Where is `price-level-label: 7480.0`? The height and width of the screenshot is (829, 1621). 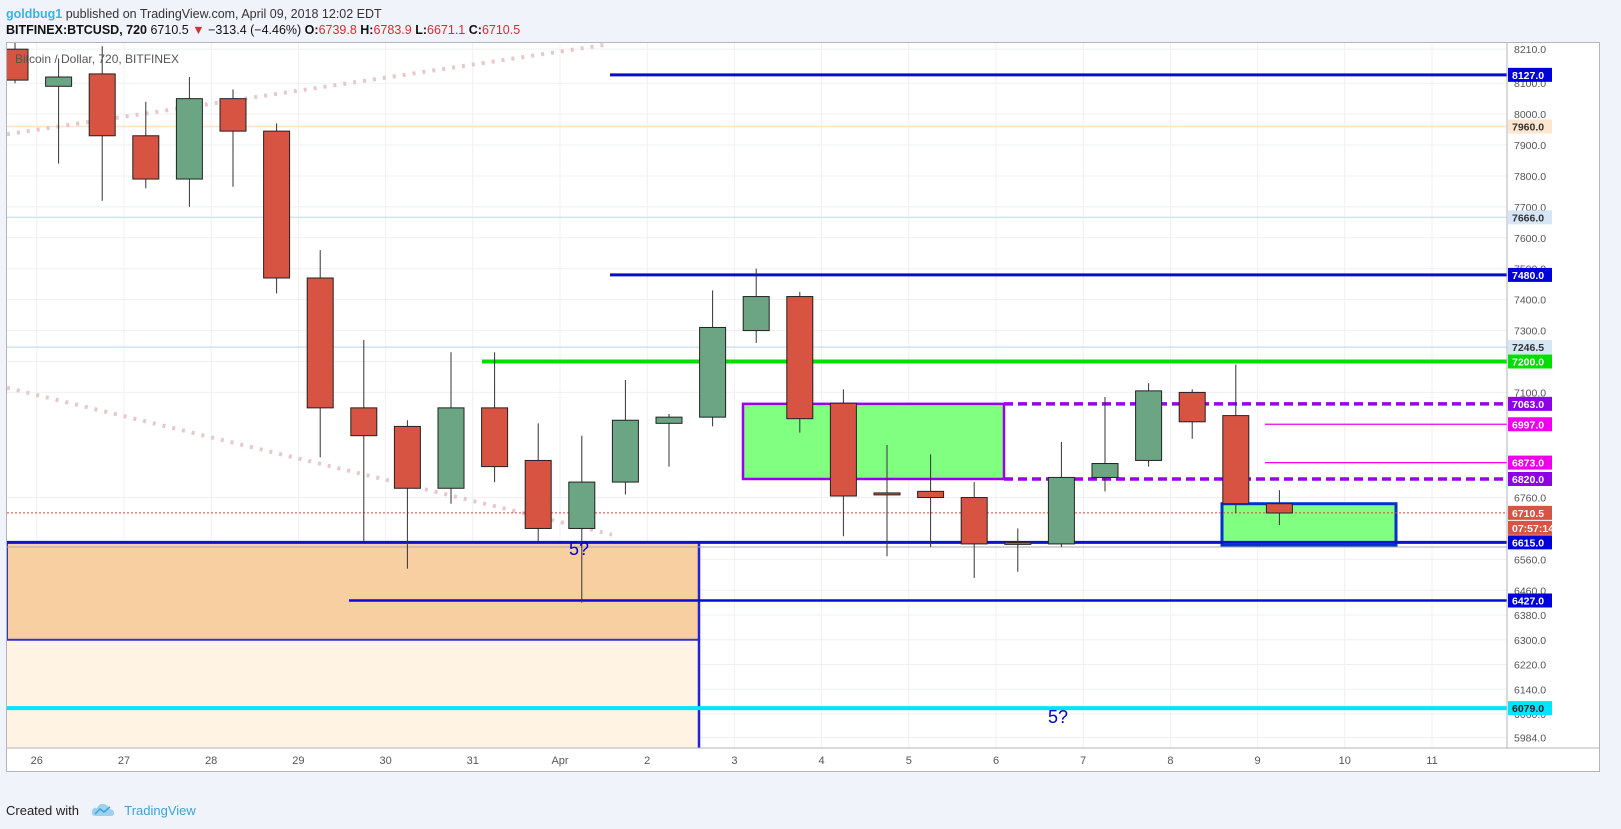 price-level-label: 7480.0 is located at coordinates (1528, 276).